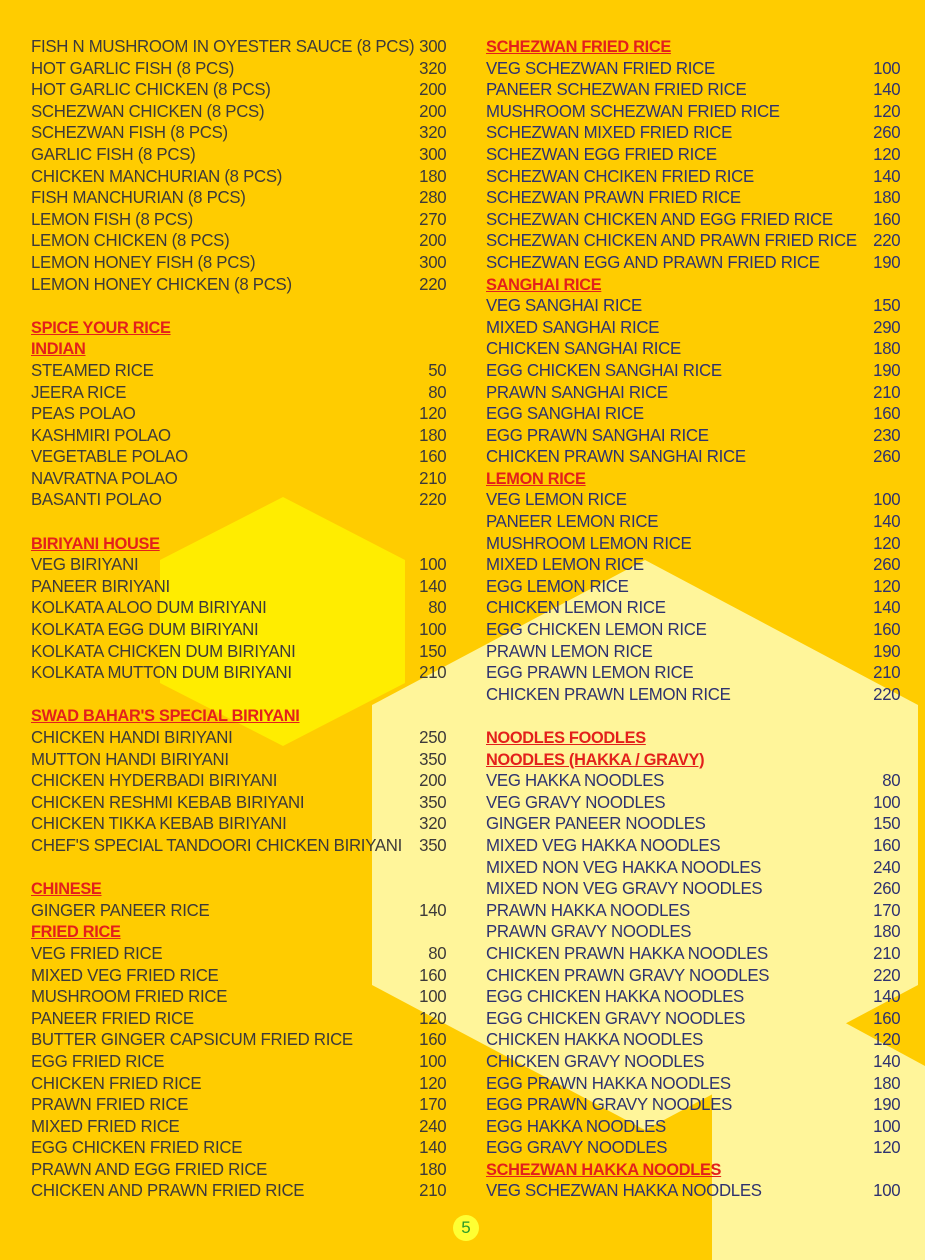 The height and width of the screenshot is (1260, 925). What do you see at coordinates (576, 607) in the screenshot?
I see `item-name: CHICKEN LEMON RICE` at bounding box center [576, 607].